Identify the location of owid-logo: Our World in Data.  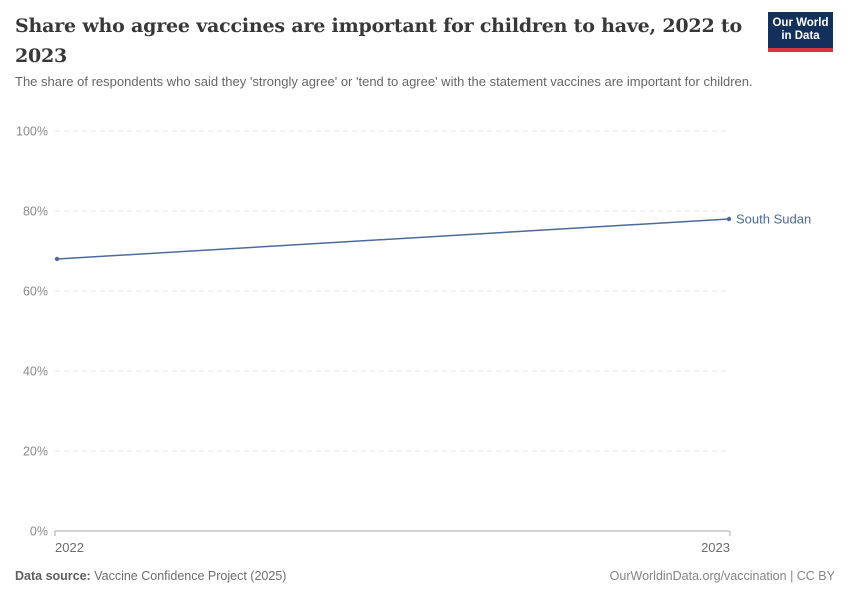
(800, 32).